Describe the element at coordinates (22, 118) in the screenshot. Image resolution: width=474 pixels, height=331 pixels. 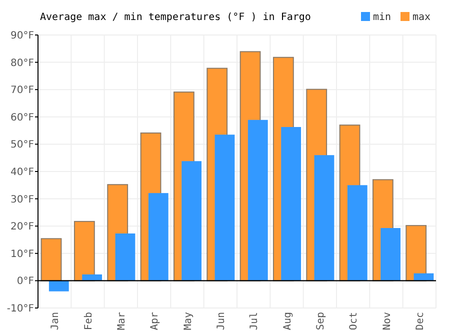
I see `y-tick-label: 60°F` at that location.